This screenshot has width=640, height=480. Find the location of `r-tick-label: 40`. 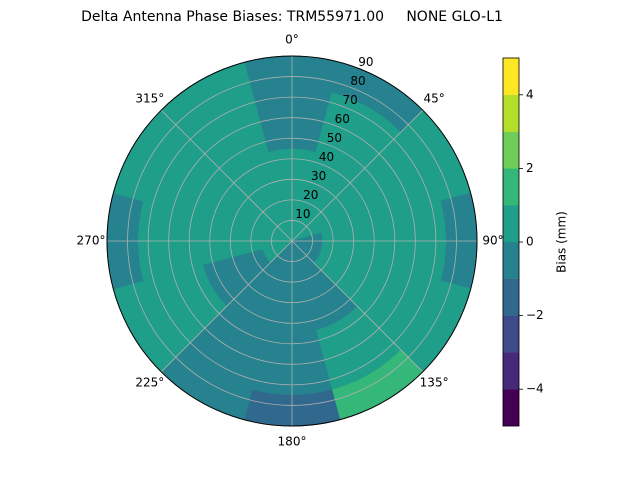

r-tick-label: 40 is located at coordinates (326, 157).